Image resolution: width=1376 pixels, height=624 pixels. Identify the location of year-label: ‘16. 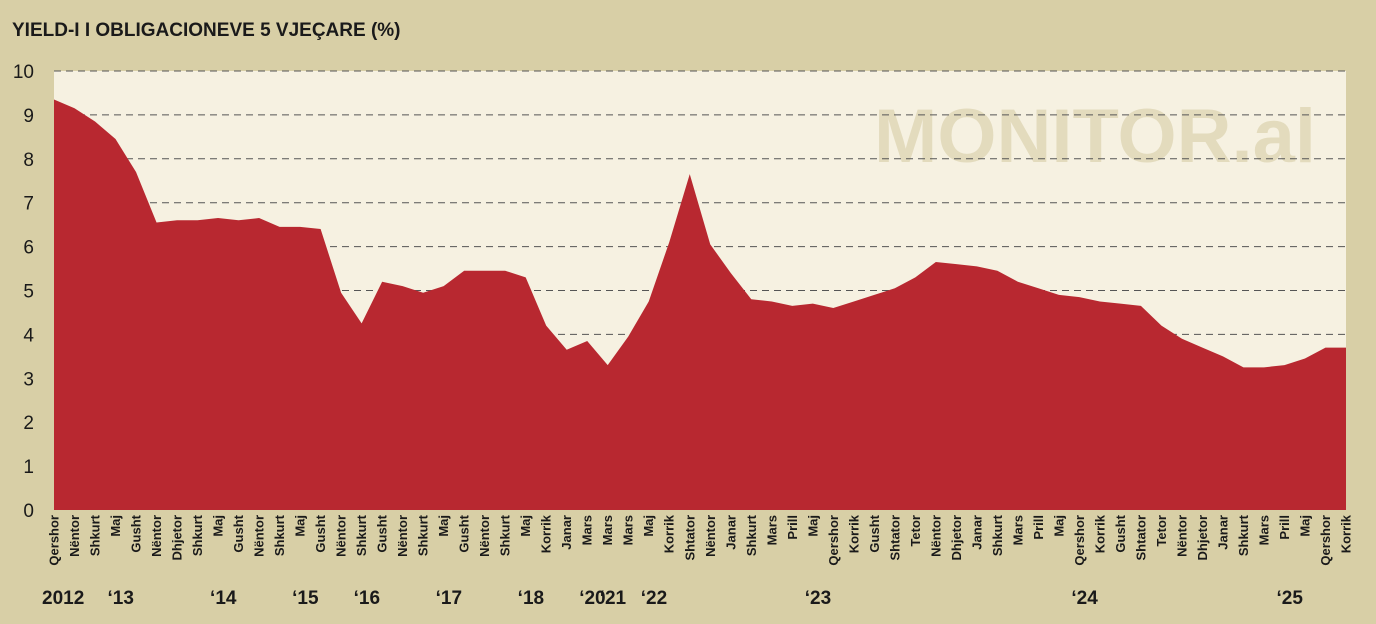
(367, 598).